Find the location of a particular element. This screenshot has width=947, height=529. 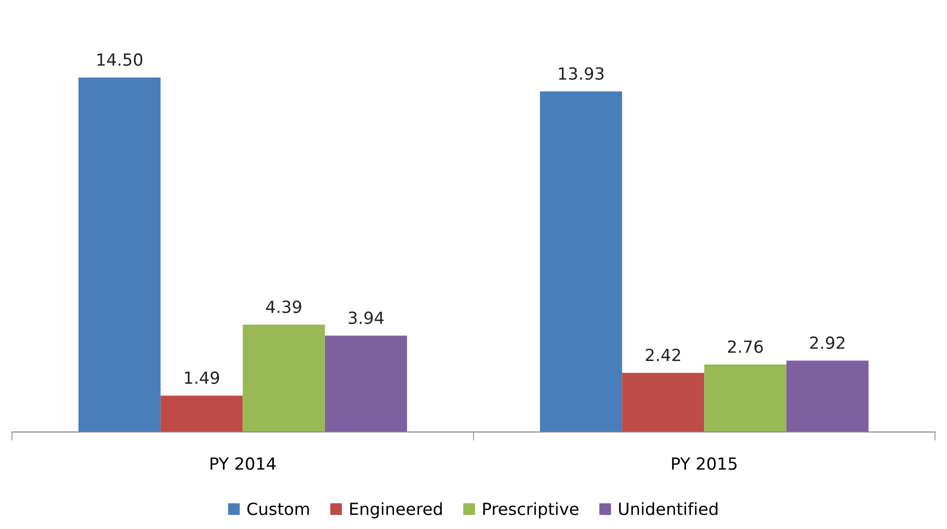

data-label: 2.92 is located at coordinates (827, 343).